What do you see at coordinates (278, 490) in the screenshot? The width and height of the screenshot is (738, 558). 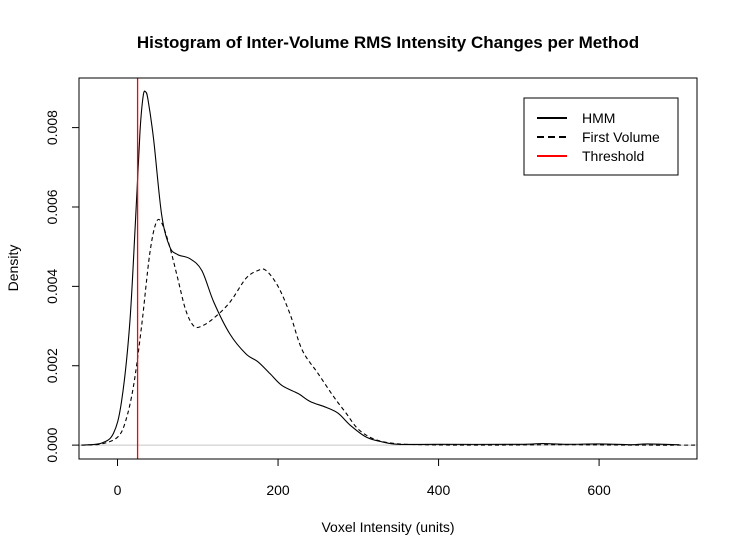 I see `x-tick-label: 200` at bounding box center [278, 490].